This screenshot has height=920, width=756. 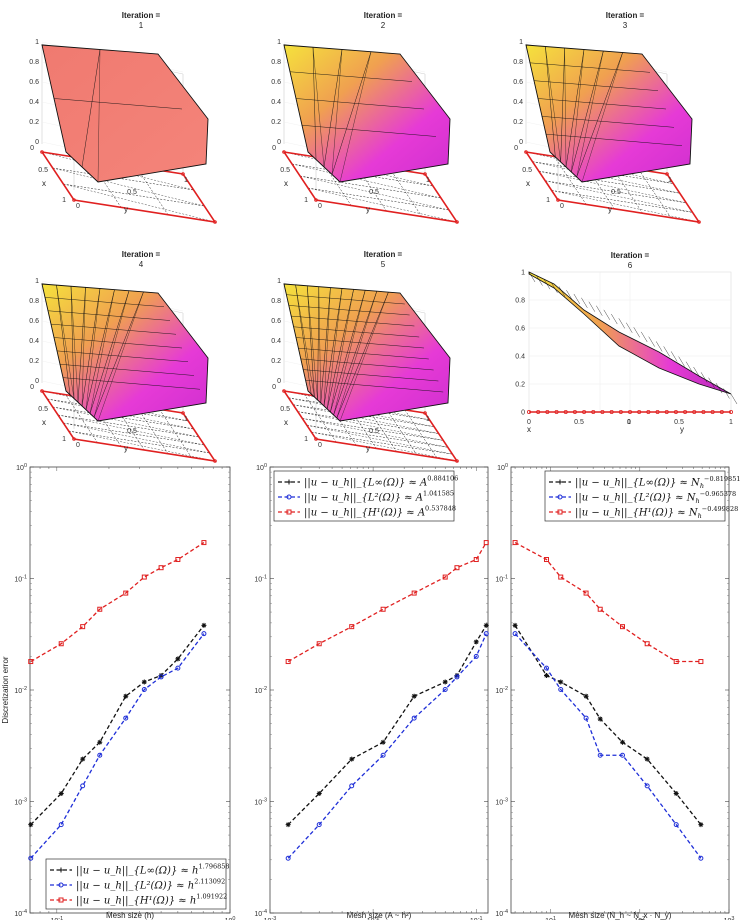 I want to click on series-line-linf, so click(x=117, y=725).